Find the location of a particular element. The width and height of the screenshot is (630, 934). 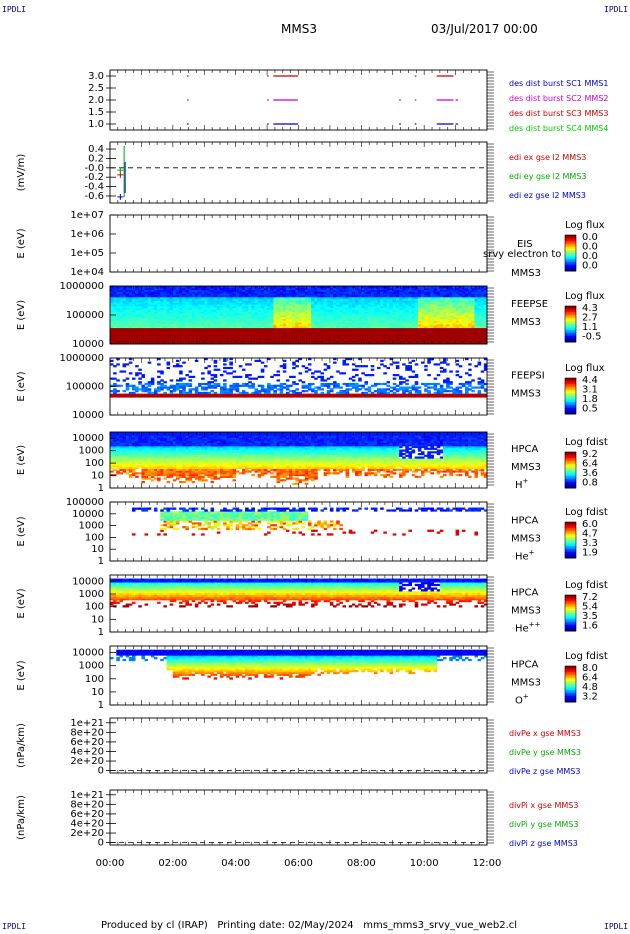

y-tick-label: 1000000 is located at coordinates (81, 286).